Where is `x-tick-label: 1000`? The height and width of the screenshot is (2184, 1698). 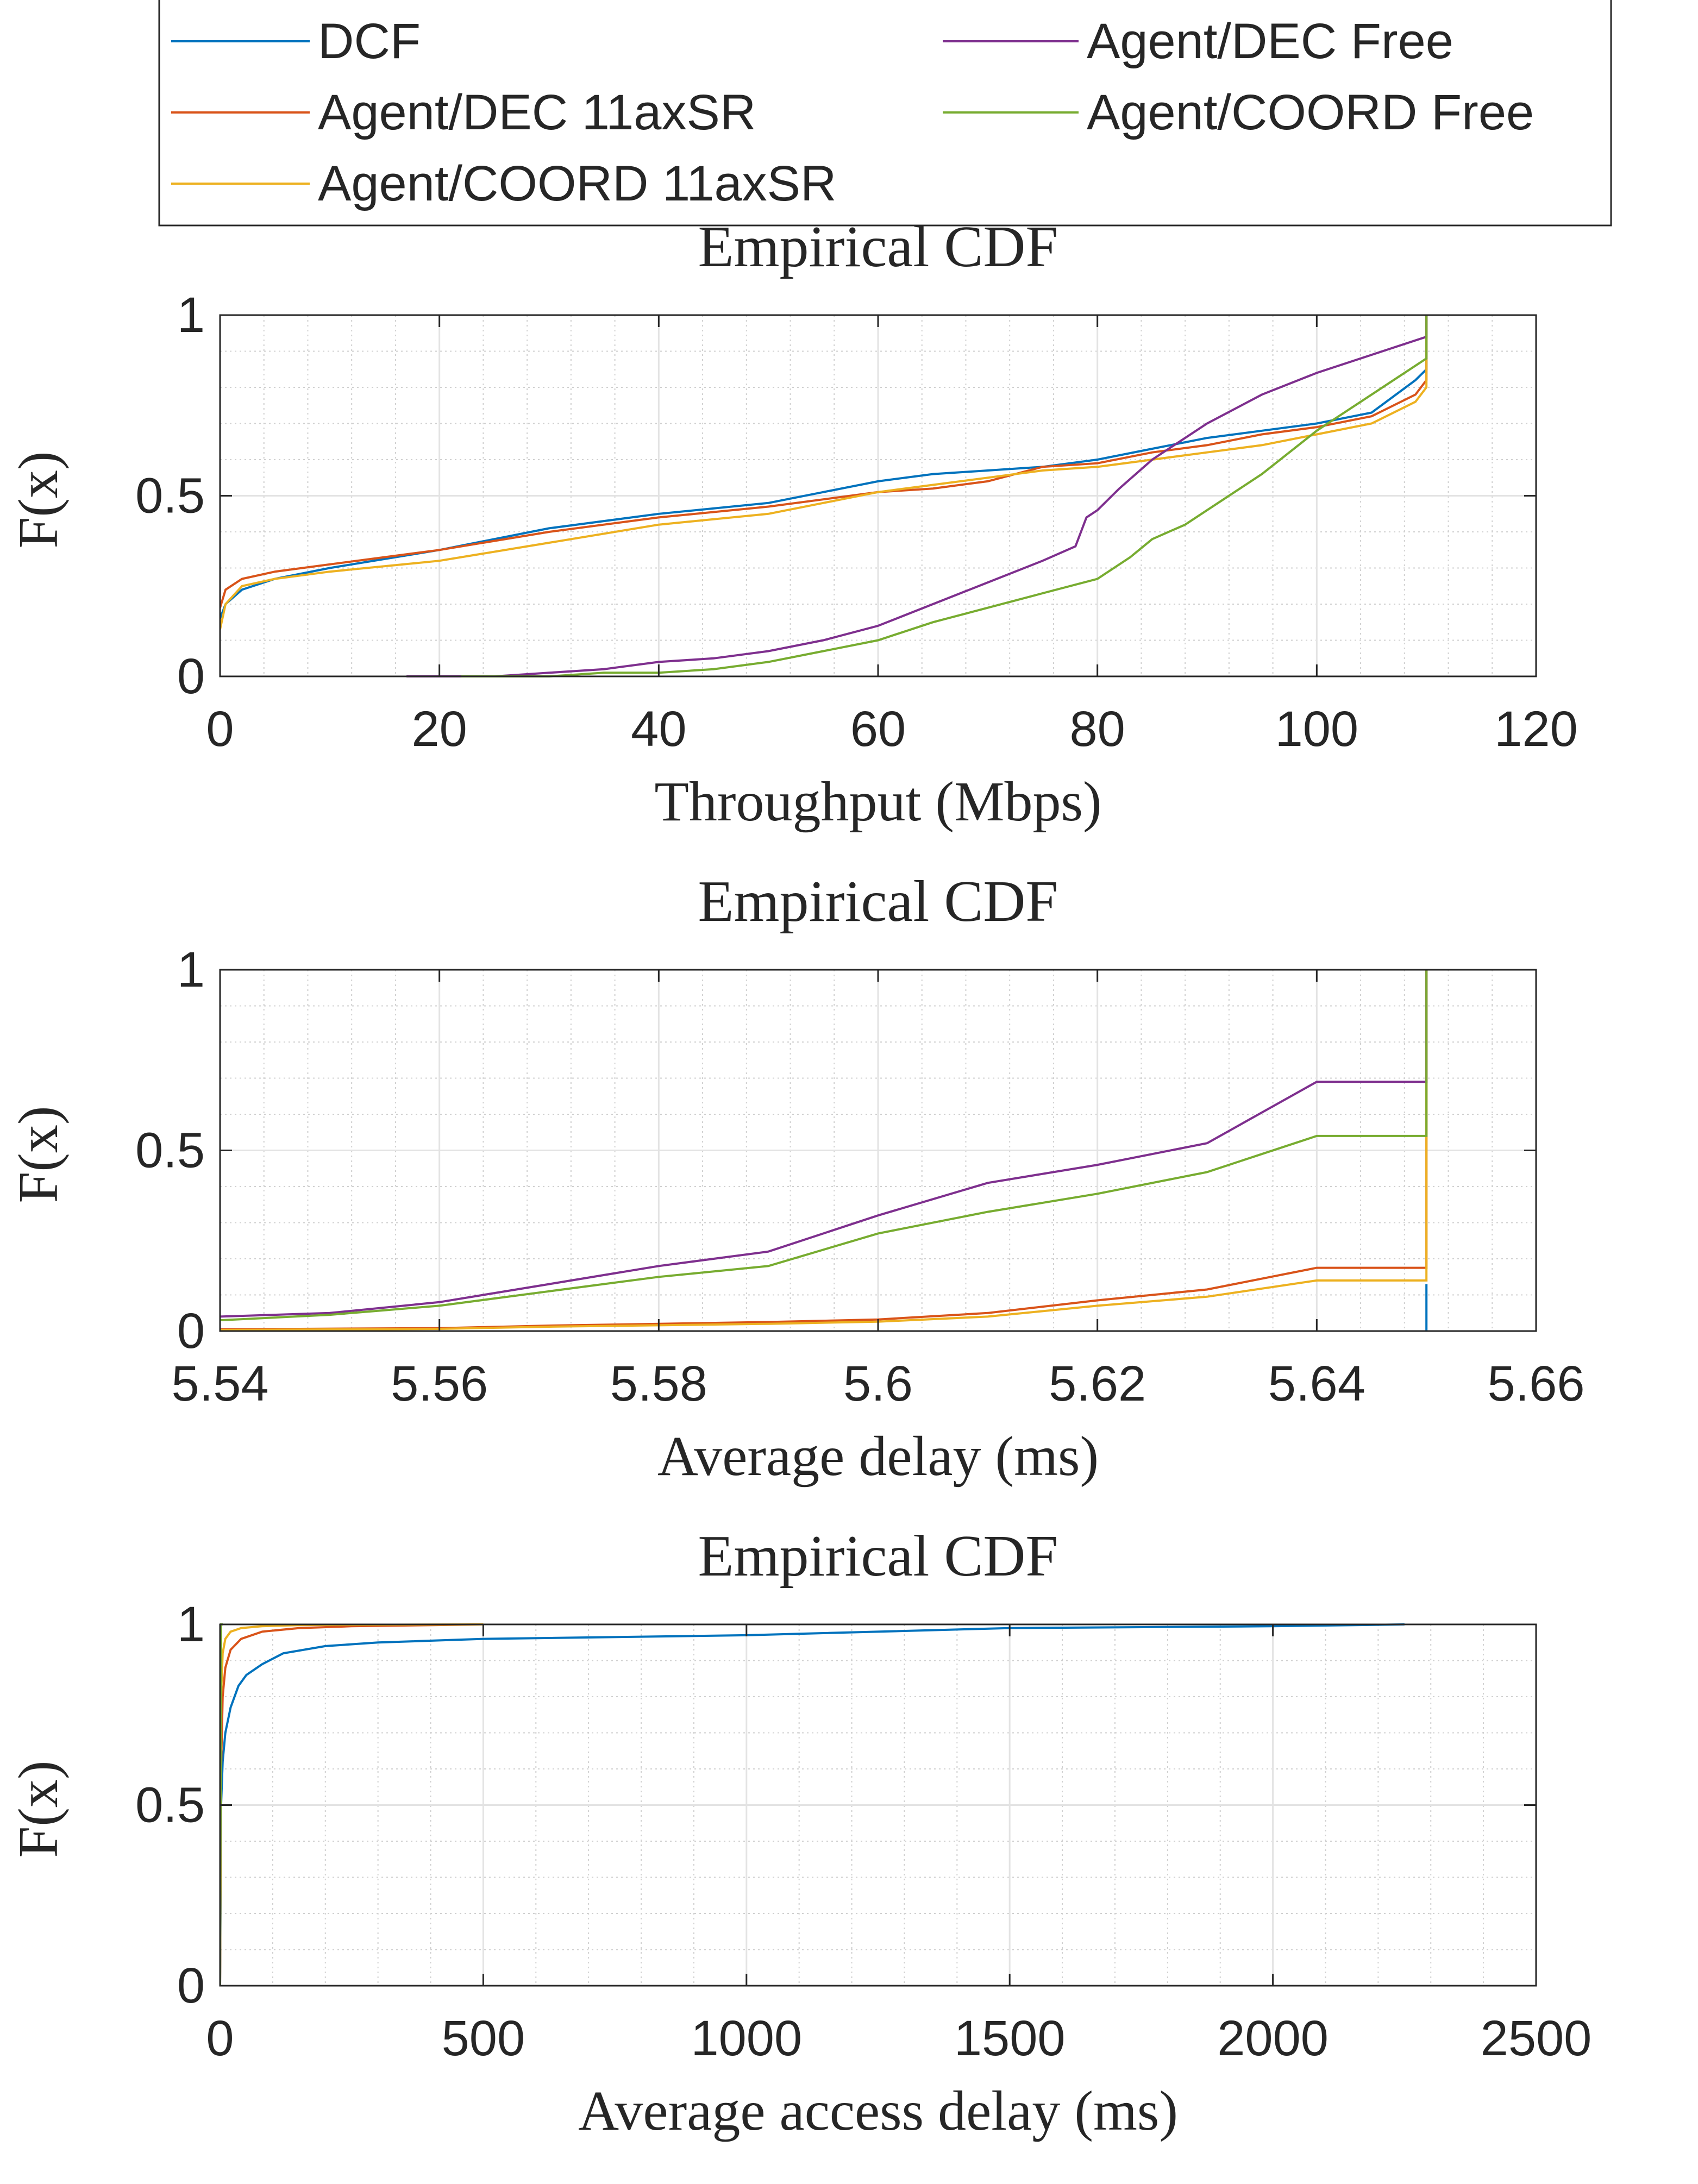 x-tick-label: 1000 is located at coordinates (746, 2038).